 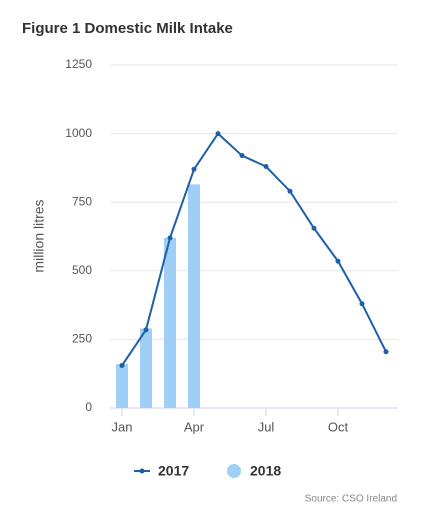 I want to click on x-tick-label: Jul, so click(x=266, y=426).